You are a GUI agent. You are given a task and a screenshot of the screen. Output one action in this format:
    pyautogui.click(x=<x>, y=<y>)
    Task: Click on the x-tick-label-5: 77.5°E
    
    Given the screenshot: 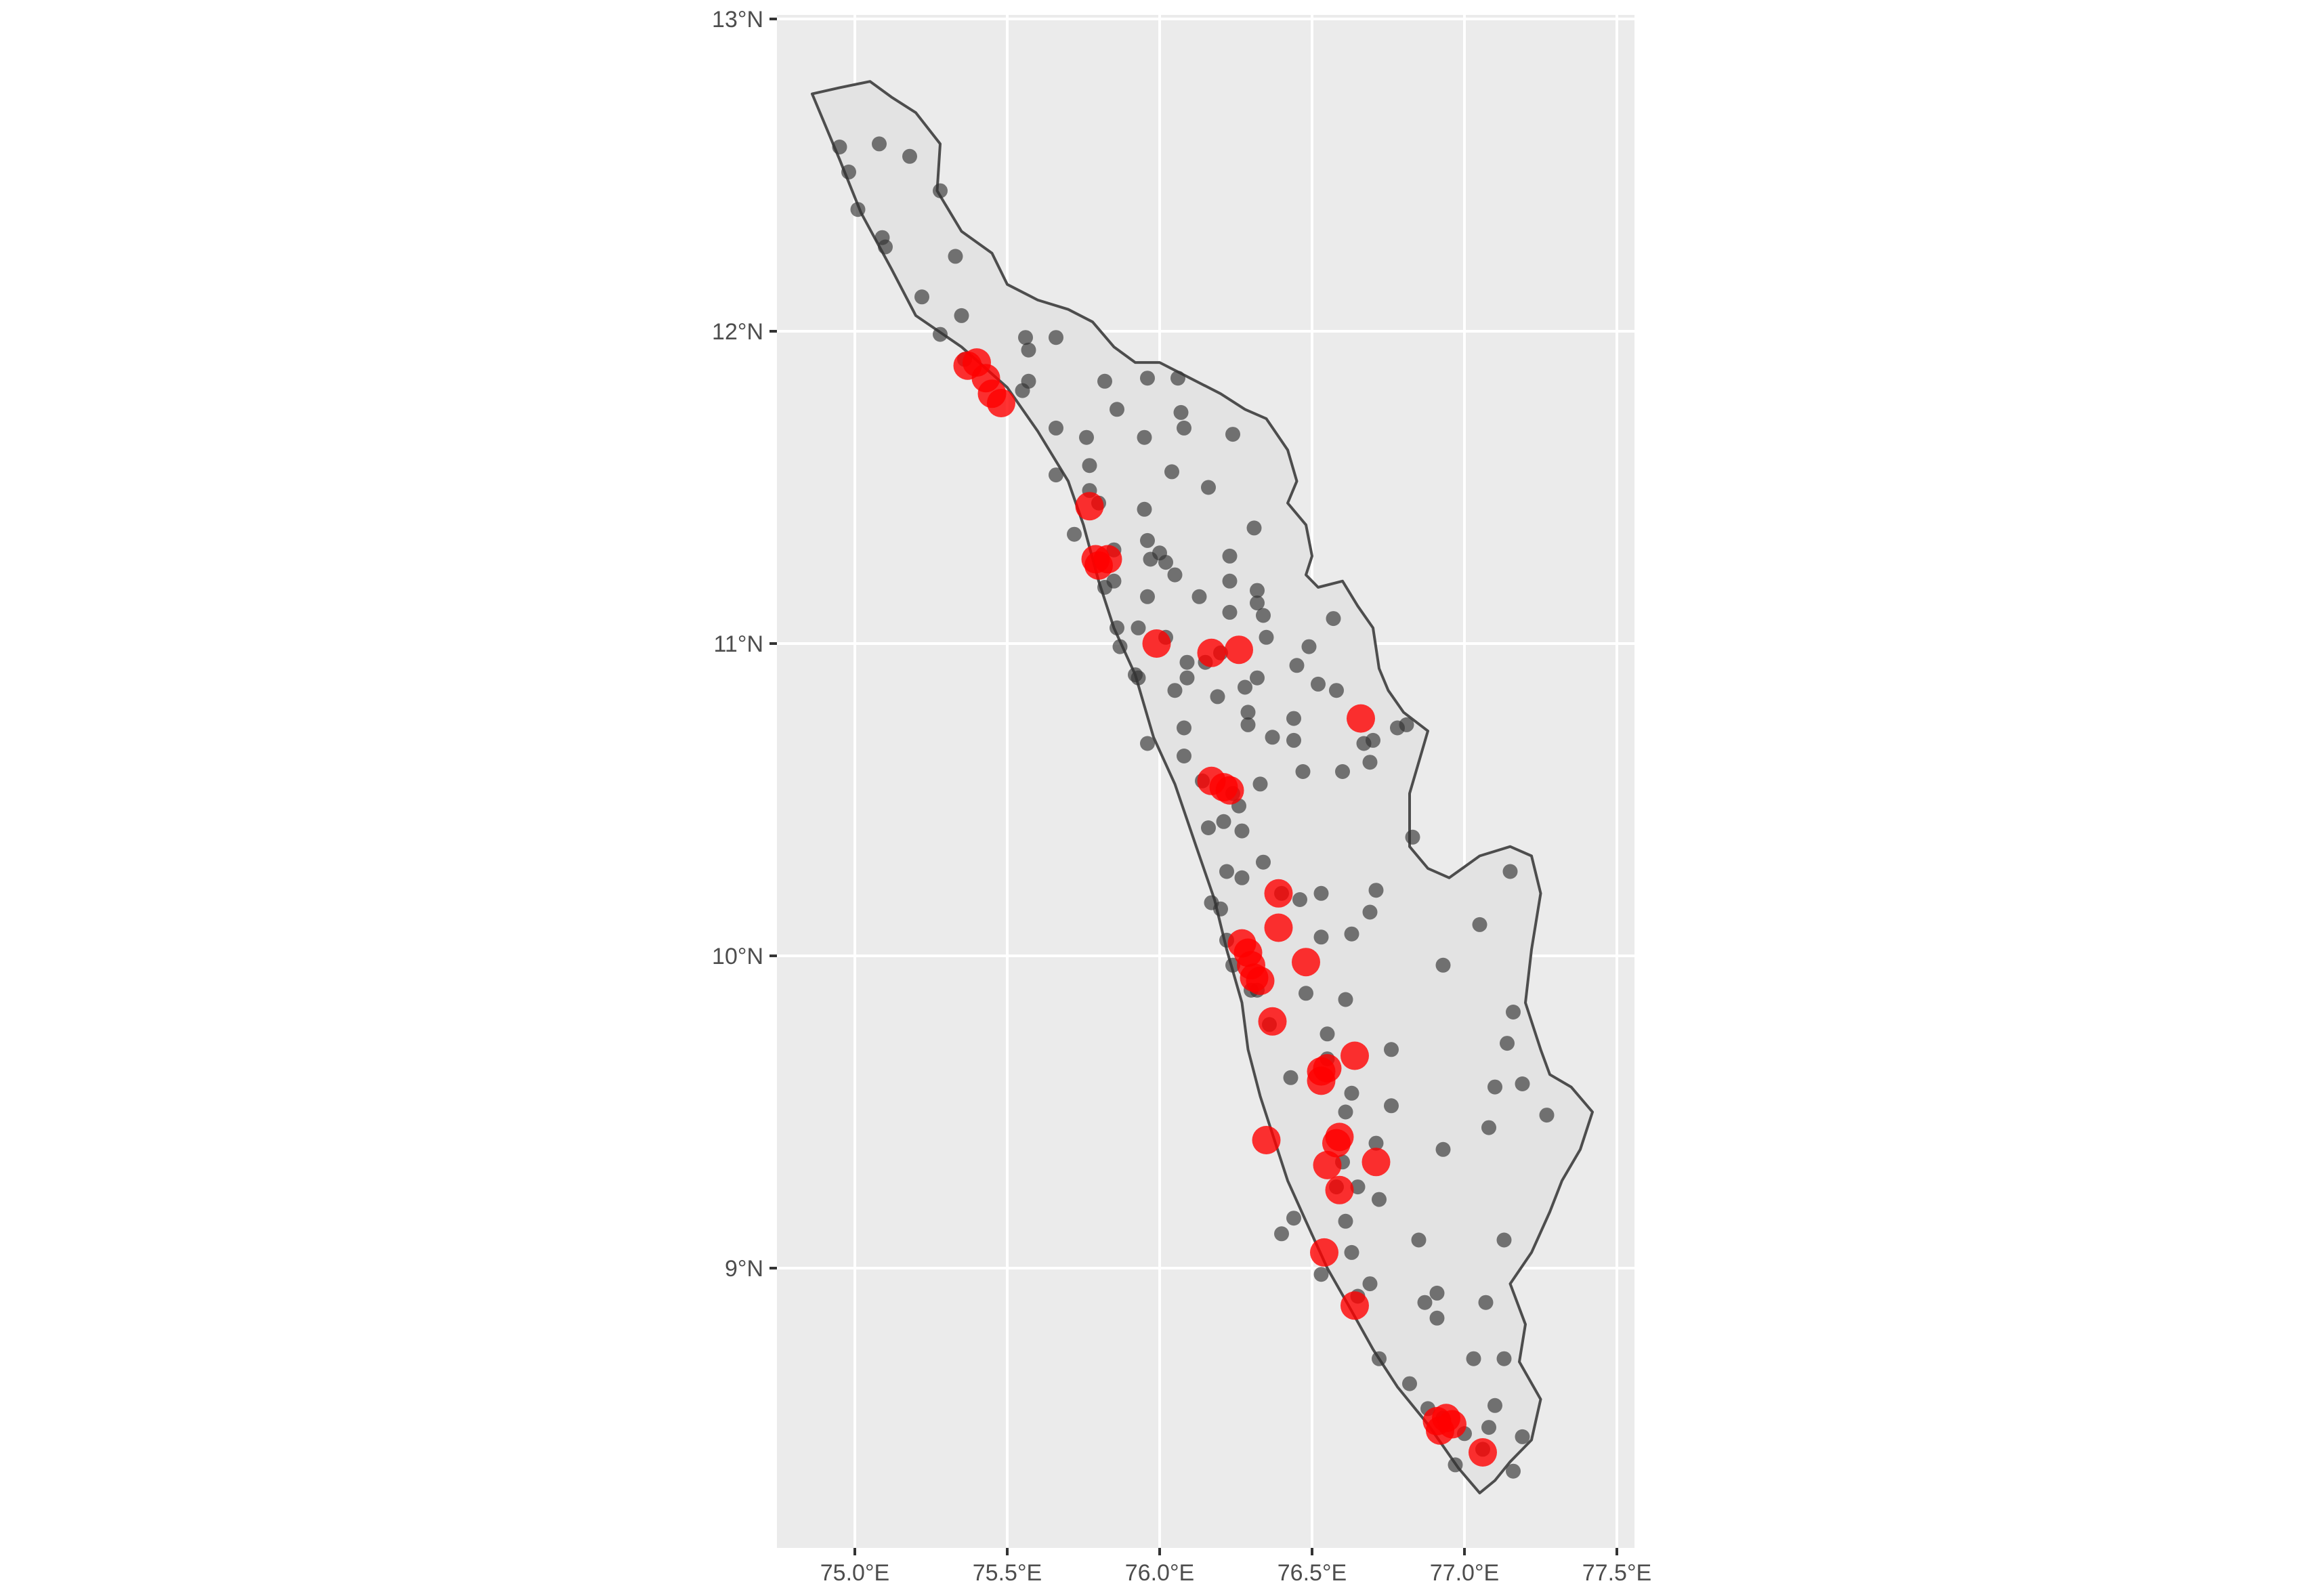 What is the action you would take?
    pyautogui.click(x=1616, y=1573)
    